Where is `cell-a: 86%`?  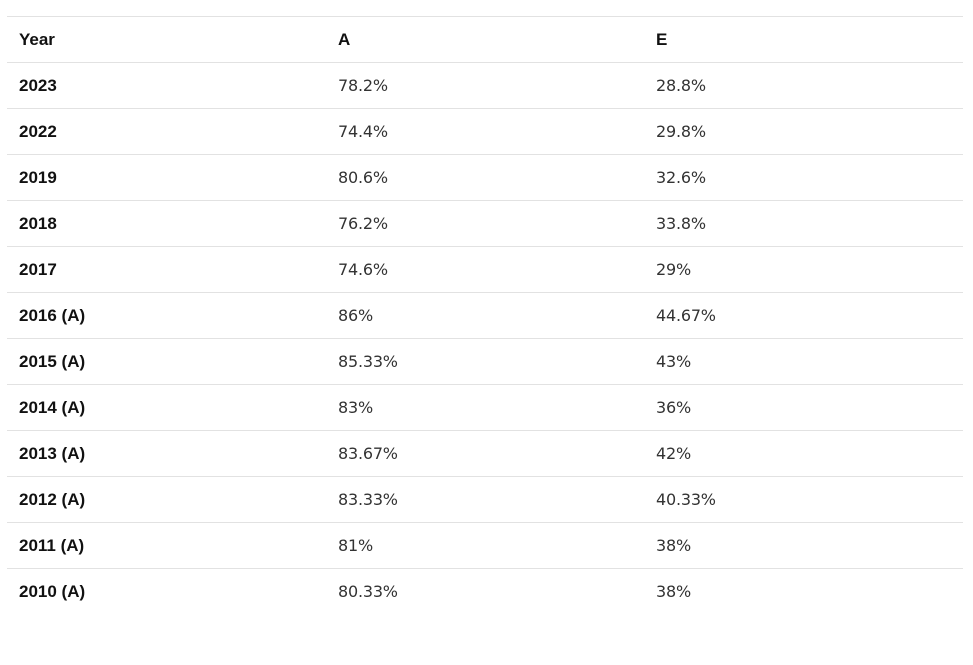 cell-a: 86% is located at coordinates (485, 315).